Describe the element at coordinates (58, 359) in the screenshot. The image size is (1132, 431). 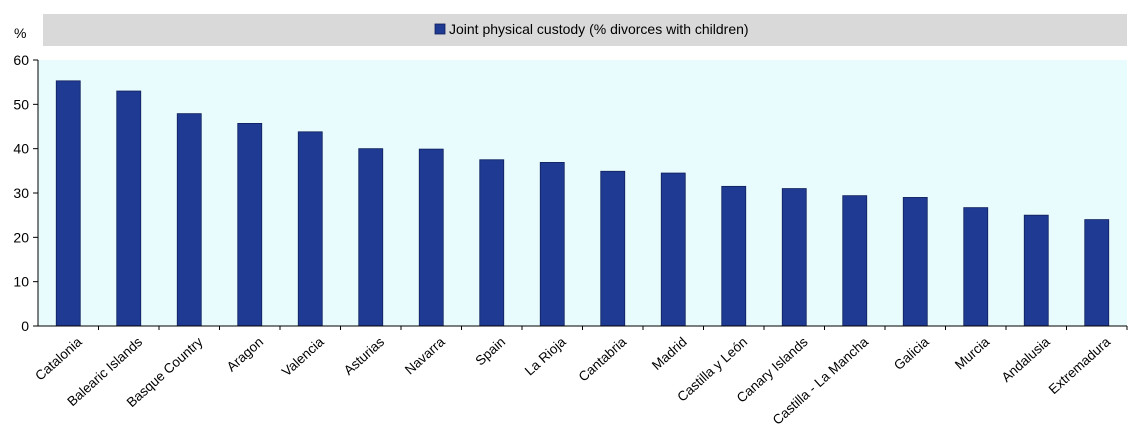
I see `x-category-label: Catalonia` at that location.